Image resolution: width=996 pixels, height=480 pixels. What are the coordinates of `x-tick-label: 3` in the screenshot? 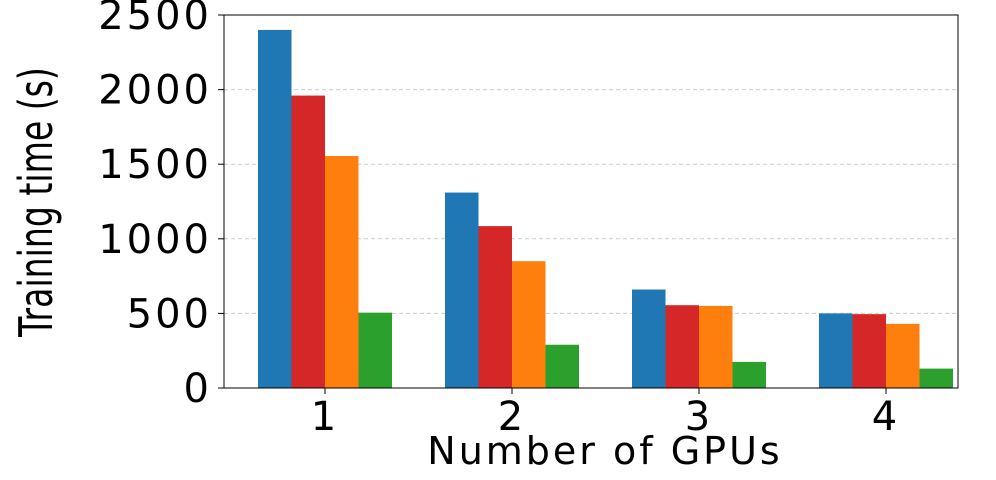 It's located at (699, 417).